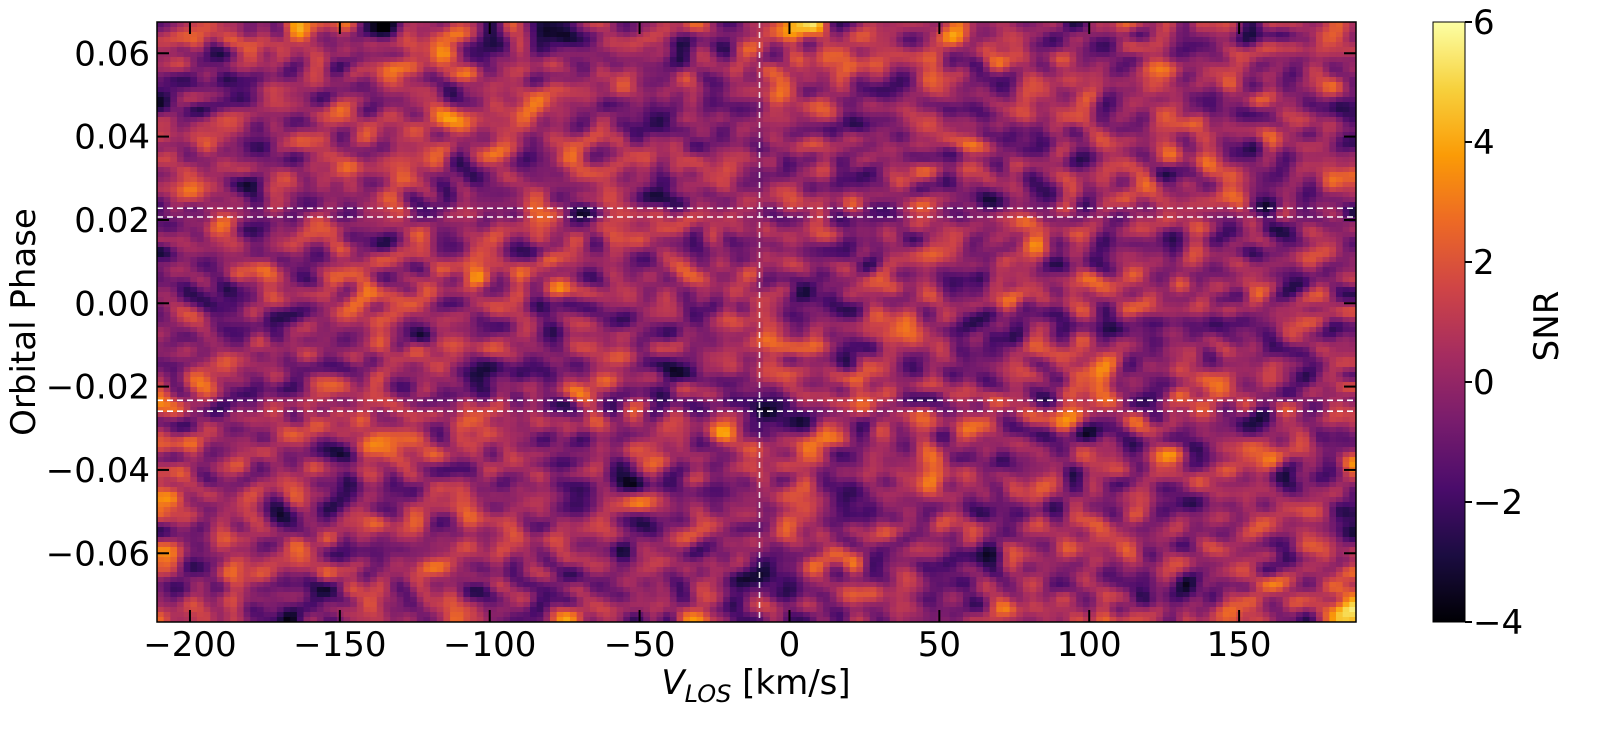 This screenshot has width=1611, height=730. What do you see at coordinates (339, 645) in the screenshot?
I see `x-tick-label: −150` at bounding box center [339, 645].